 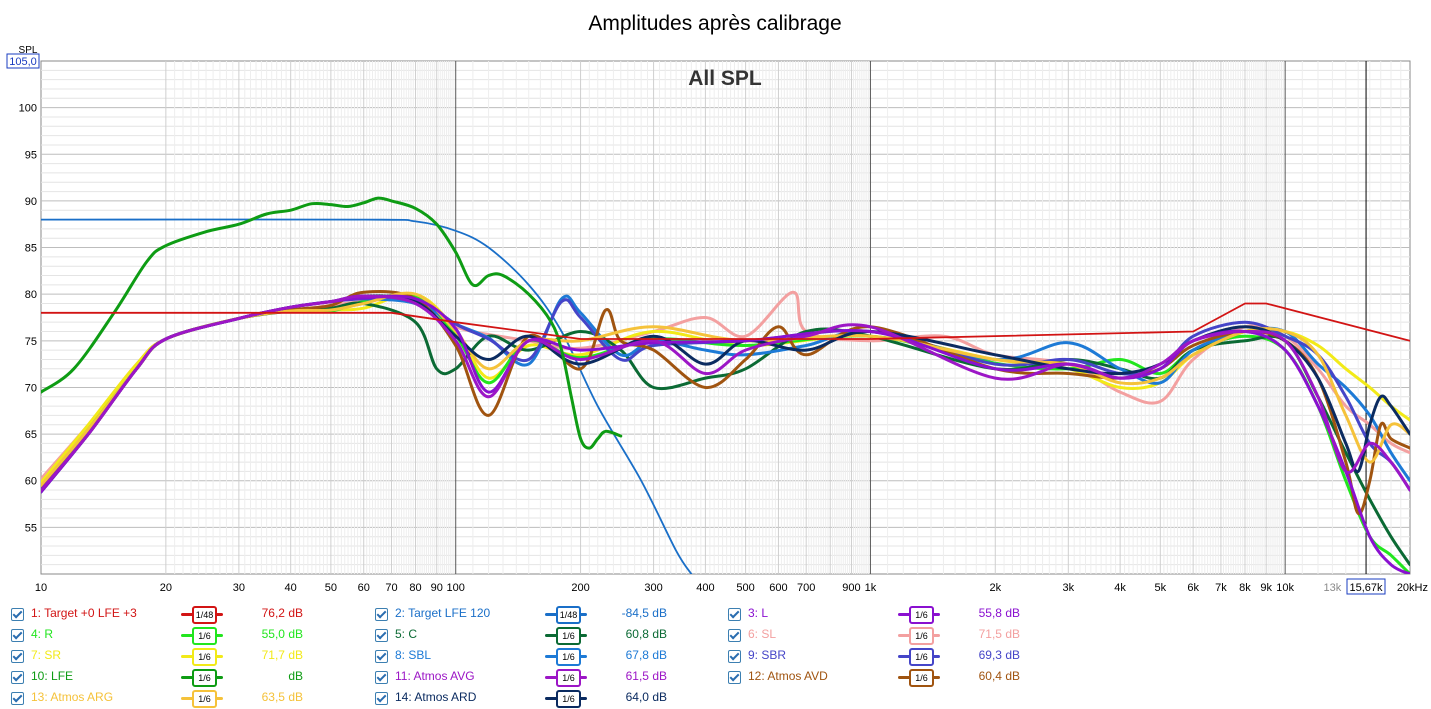 I want to click on x-cursor-readout-box, so click(x=1366, y=586).